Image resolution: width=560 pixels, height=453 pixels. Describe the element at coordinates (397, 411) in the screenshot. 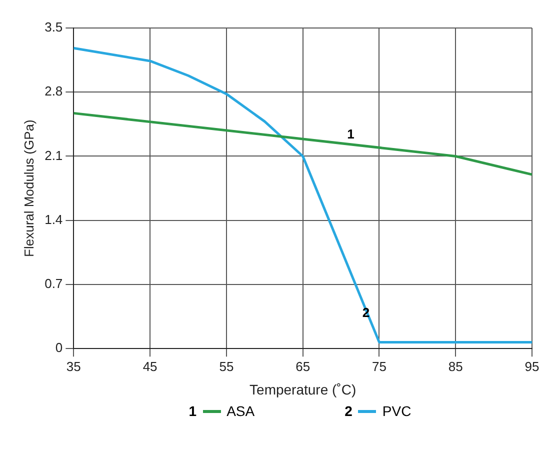

I see `legend-label: PVC` at that location.